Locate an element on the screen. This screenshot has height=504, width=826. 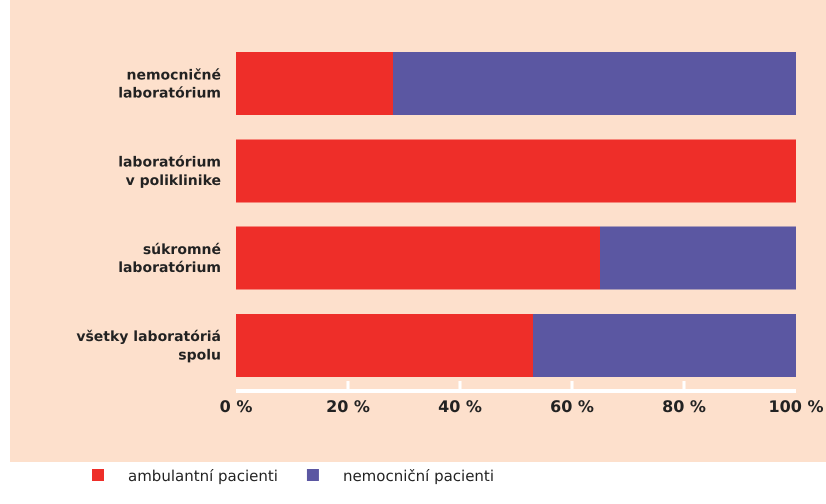
y-tick-label: laboratórium v poliklinike is located at coordinates (169, 171).